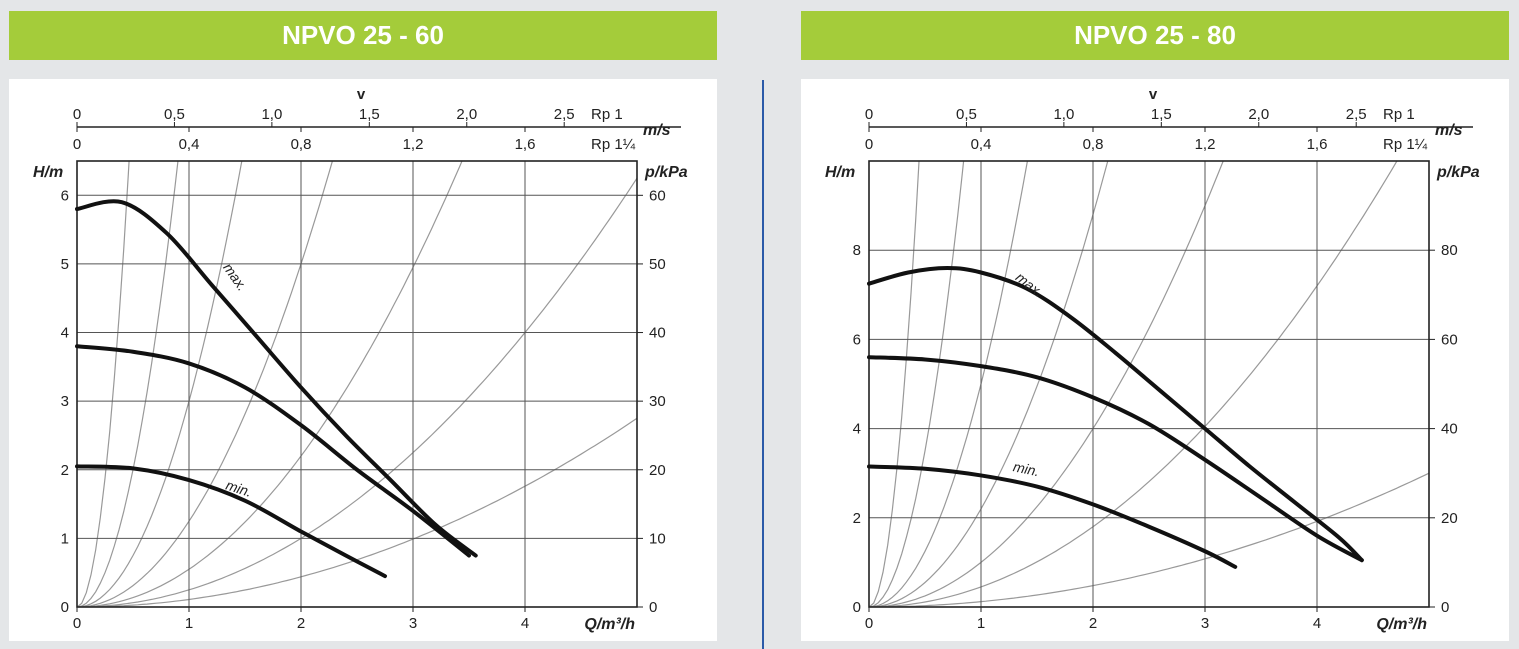 The width and height of the screenshot is (1519, 649). I want to click on panel-title-npvo-25-80: NPVO 25 - 80, so click(1155, 35).